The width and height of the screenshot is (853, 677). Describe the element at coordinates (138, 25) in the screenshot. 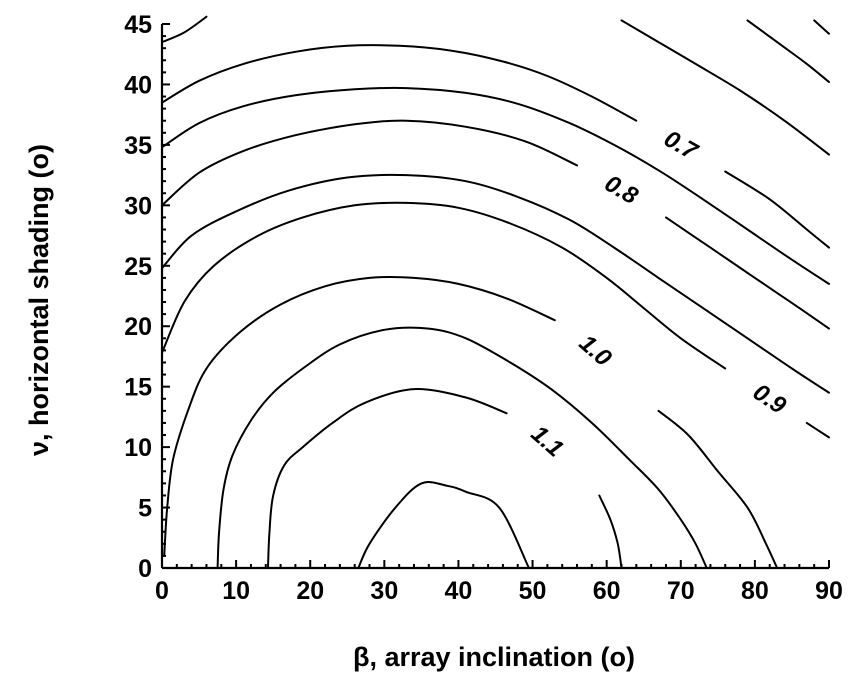

I see `y-tick-label: 45` at that location.